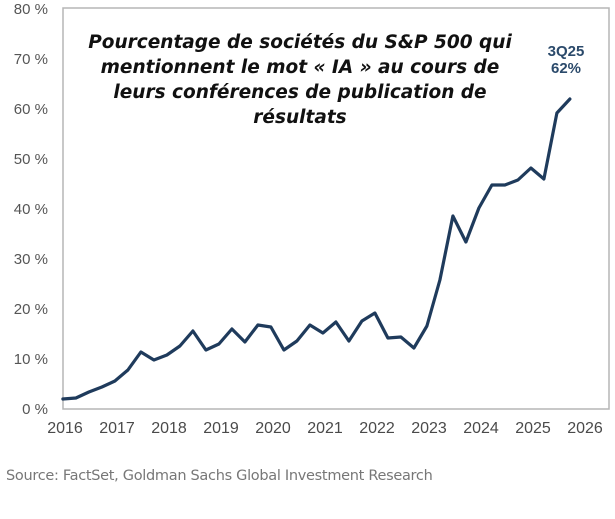 The width and height of the screenshot is (615, 519). I want to click on data-point-1Q21, so click(336, 322).